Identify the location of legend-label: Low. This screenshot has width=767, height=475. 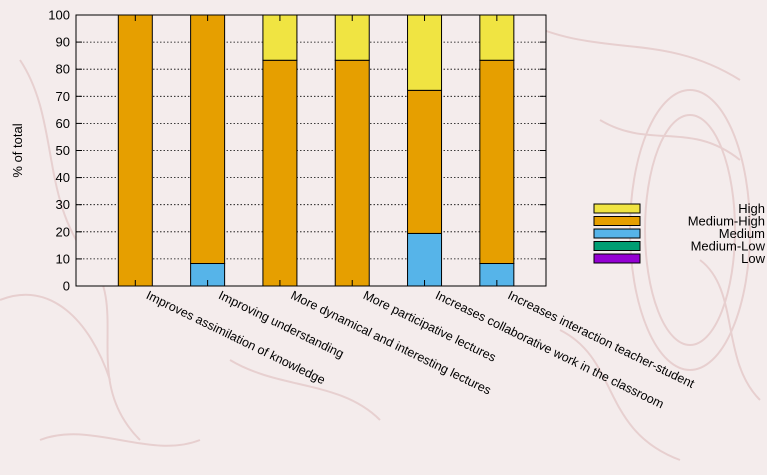
(753, 258).